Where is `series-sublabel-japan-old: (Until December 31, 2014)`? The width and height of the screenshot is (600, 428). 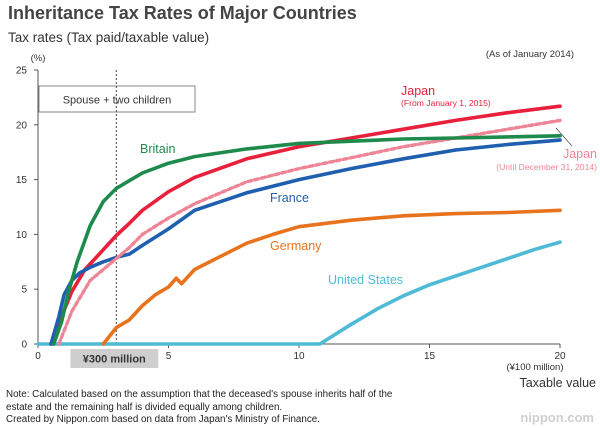 series-sublabel-japan-old: (Until December 31, 2014) is located at coordinates (546, 167).